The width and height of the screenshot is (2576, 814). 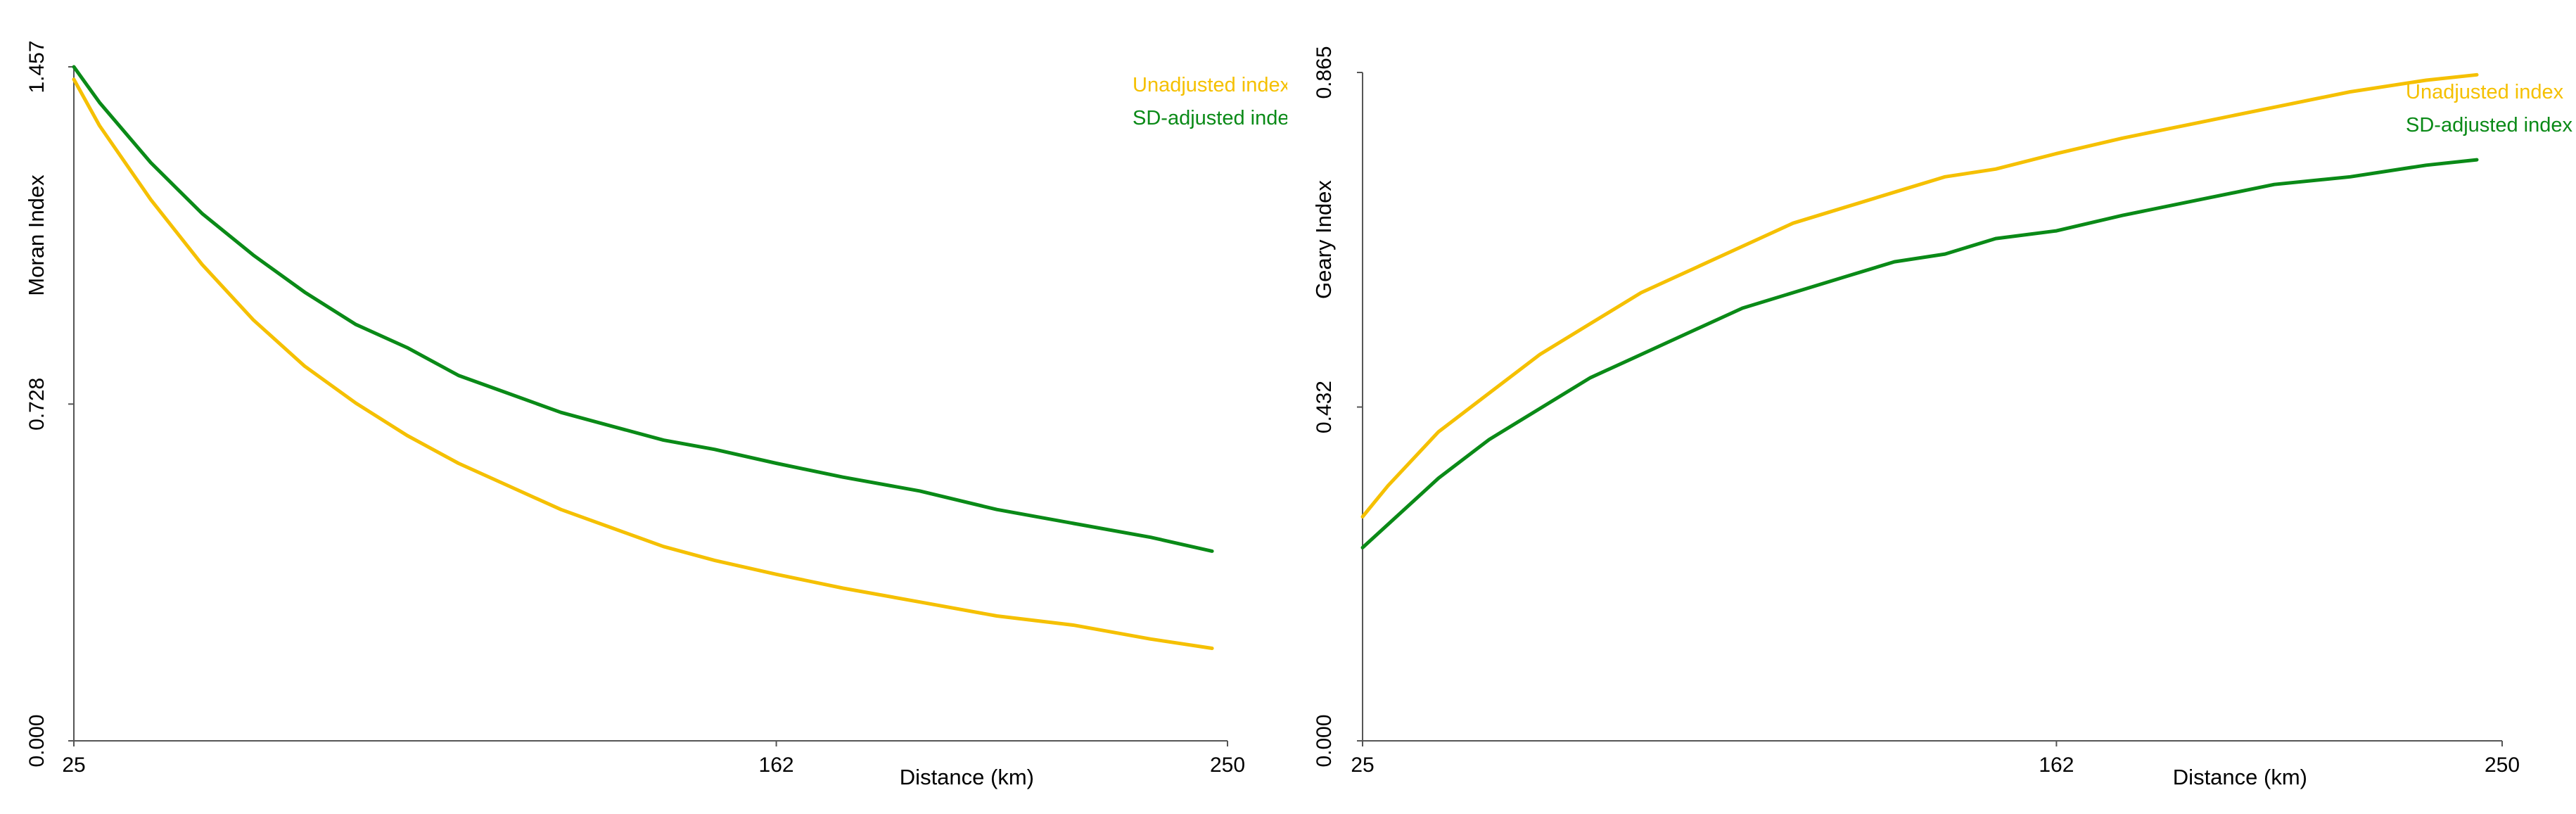 I want to click on geary-y-axis-title: Geary Index, so click(x=1323, y=239).